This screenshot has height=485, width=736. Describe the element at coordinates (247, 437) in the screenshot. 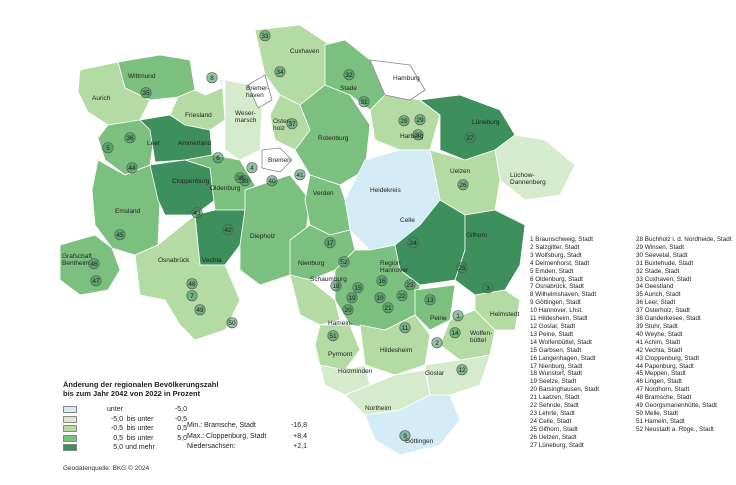

I see `stats-row: Max.: Cloppenburg, Stadt +8,4` at that location.